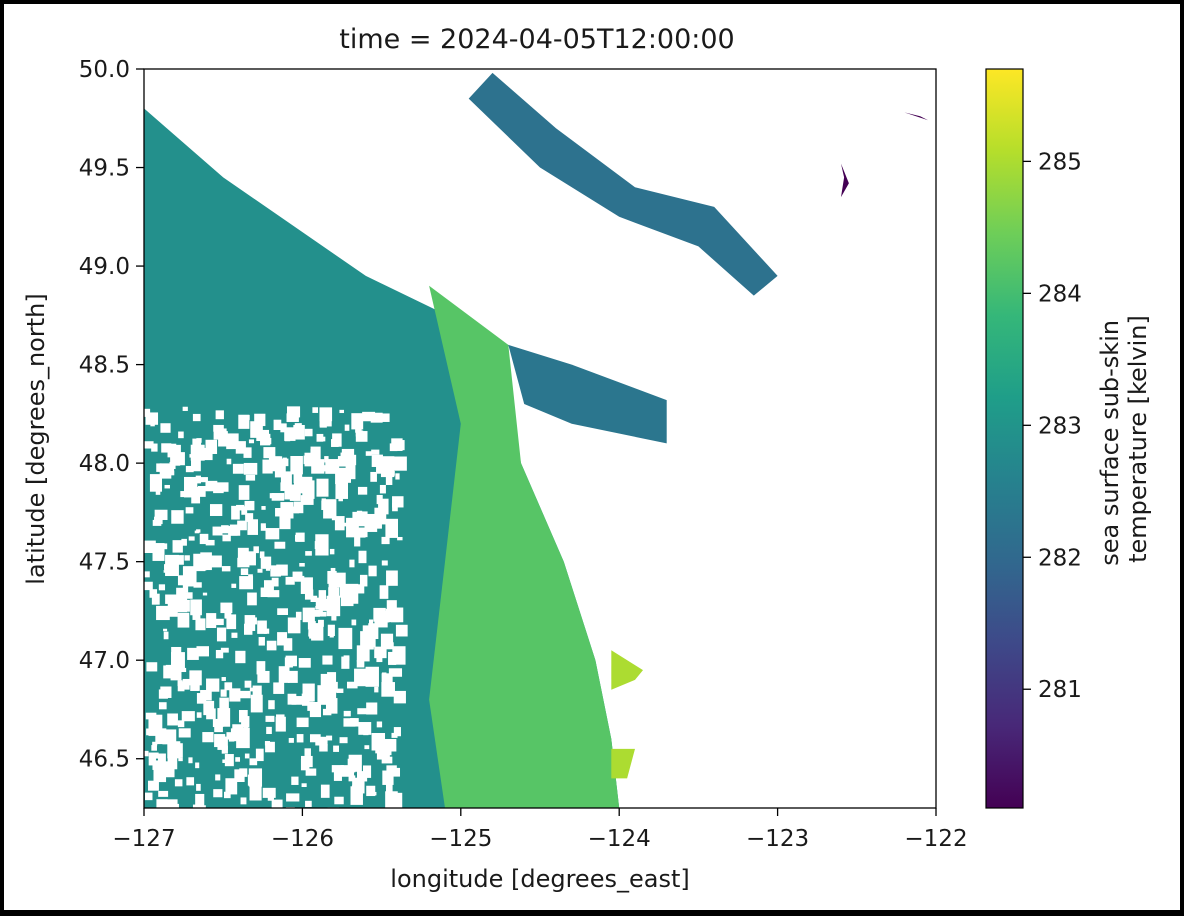 This screenshot has height=916, width=1184. Describe the element at coordinates (104, 267) in the screenshot. I see `y-tick-label: 49.0` at that location.